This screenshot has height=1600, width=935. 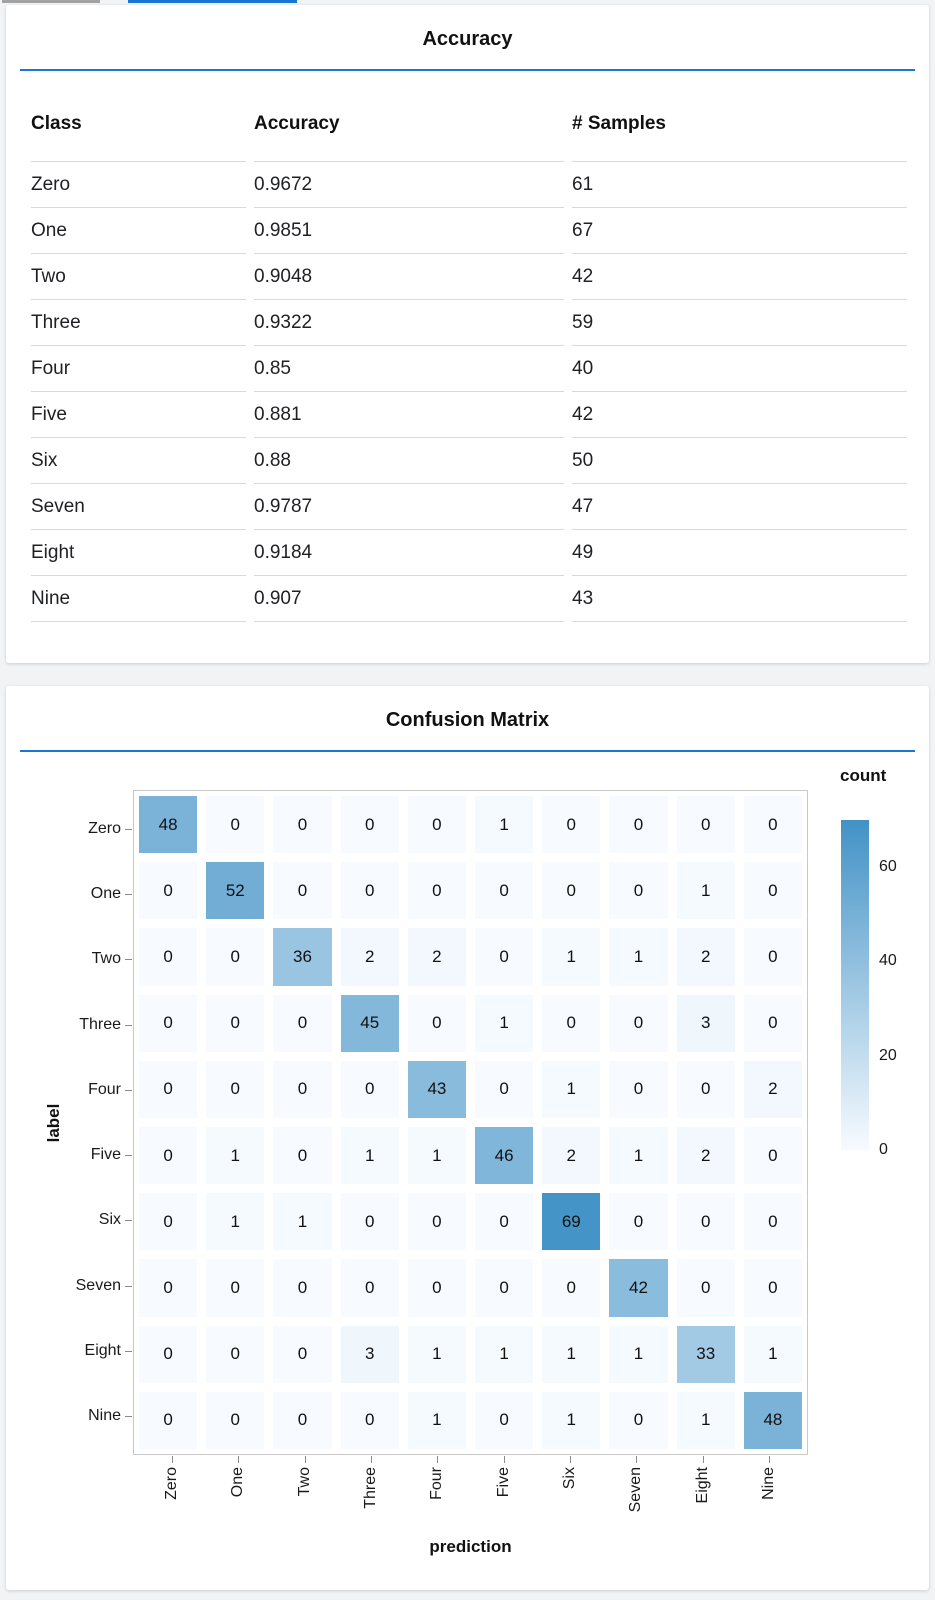 What do you see at coordinates (235, 1354) in the screenshot?
I see `heatmap-cell-eight-one: 0` at bounding box center [235, 1354].